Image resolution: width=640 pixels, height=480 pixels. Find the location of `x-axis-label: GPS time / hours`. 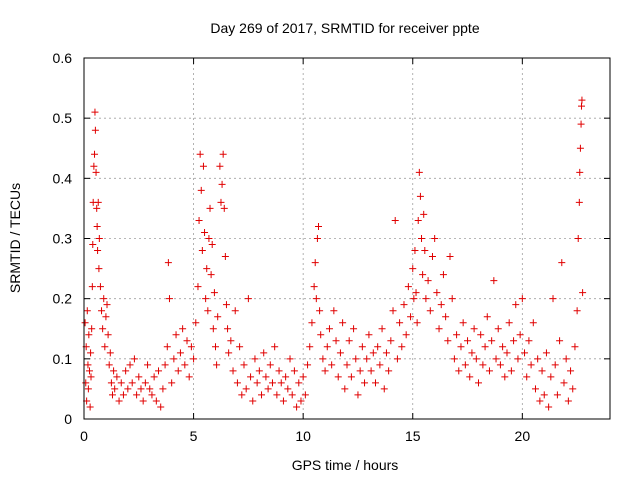

x-axis-label: GPS time / hours is located at coordinates (345, 465).